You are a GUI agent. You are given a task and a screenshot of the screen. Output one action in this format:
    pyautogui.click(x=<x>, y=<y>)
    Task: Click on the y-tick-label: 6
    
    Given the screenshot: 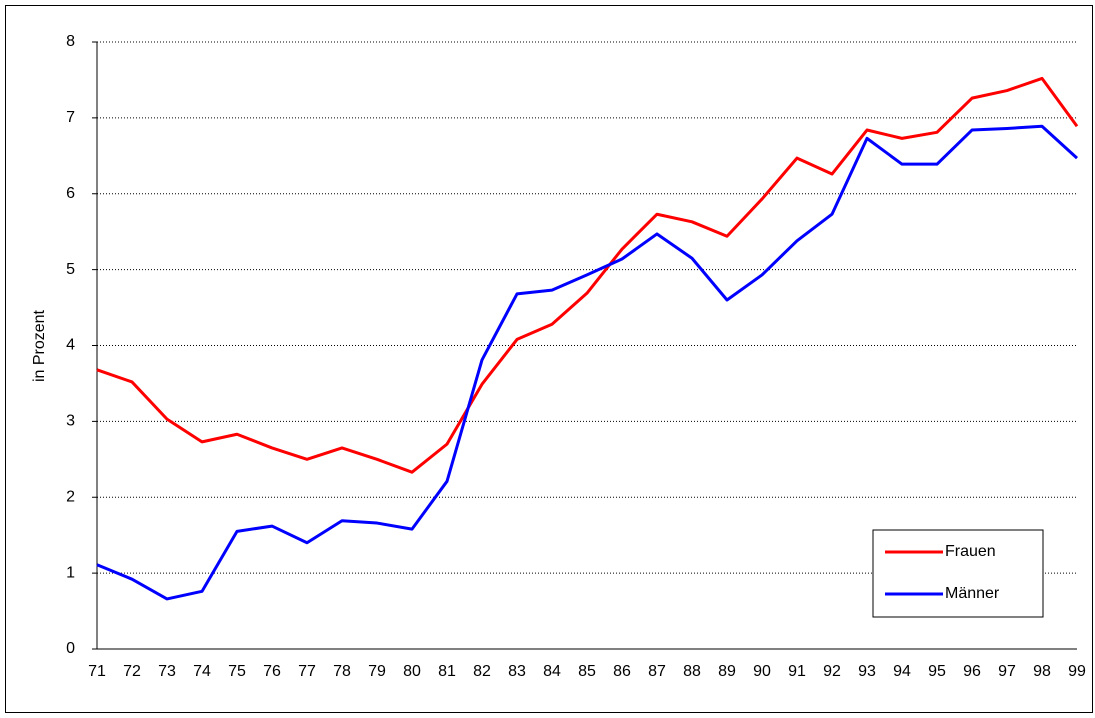 What is the action you would take?
    pyautogui.click(x=70, y=193)
    